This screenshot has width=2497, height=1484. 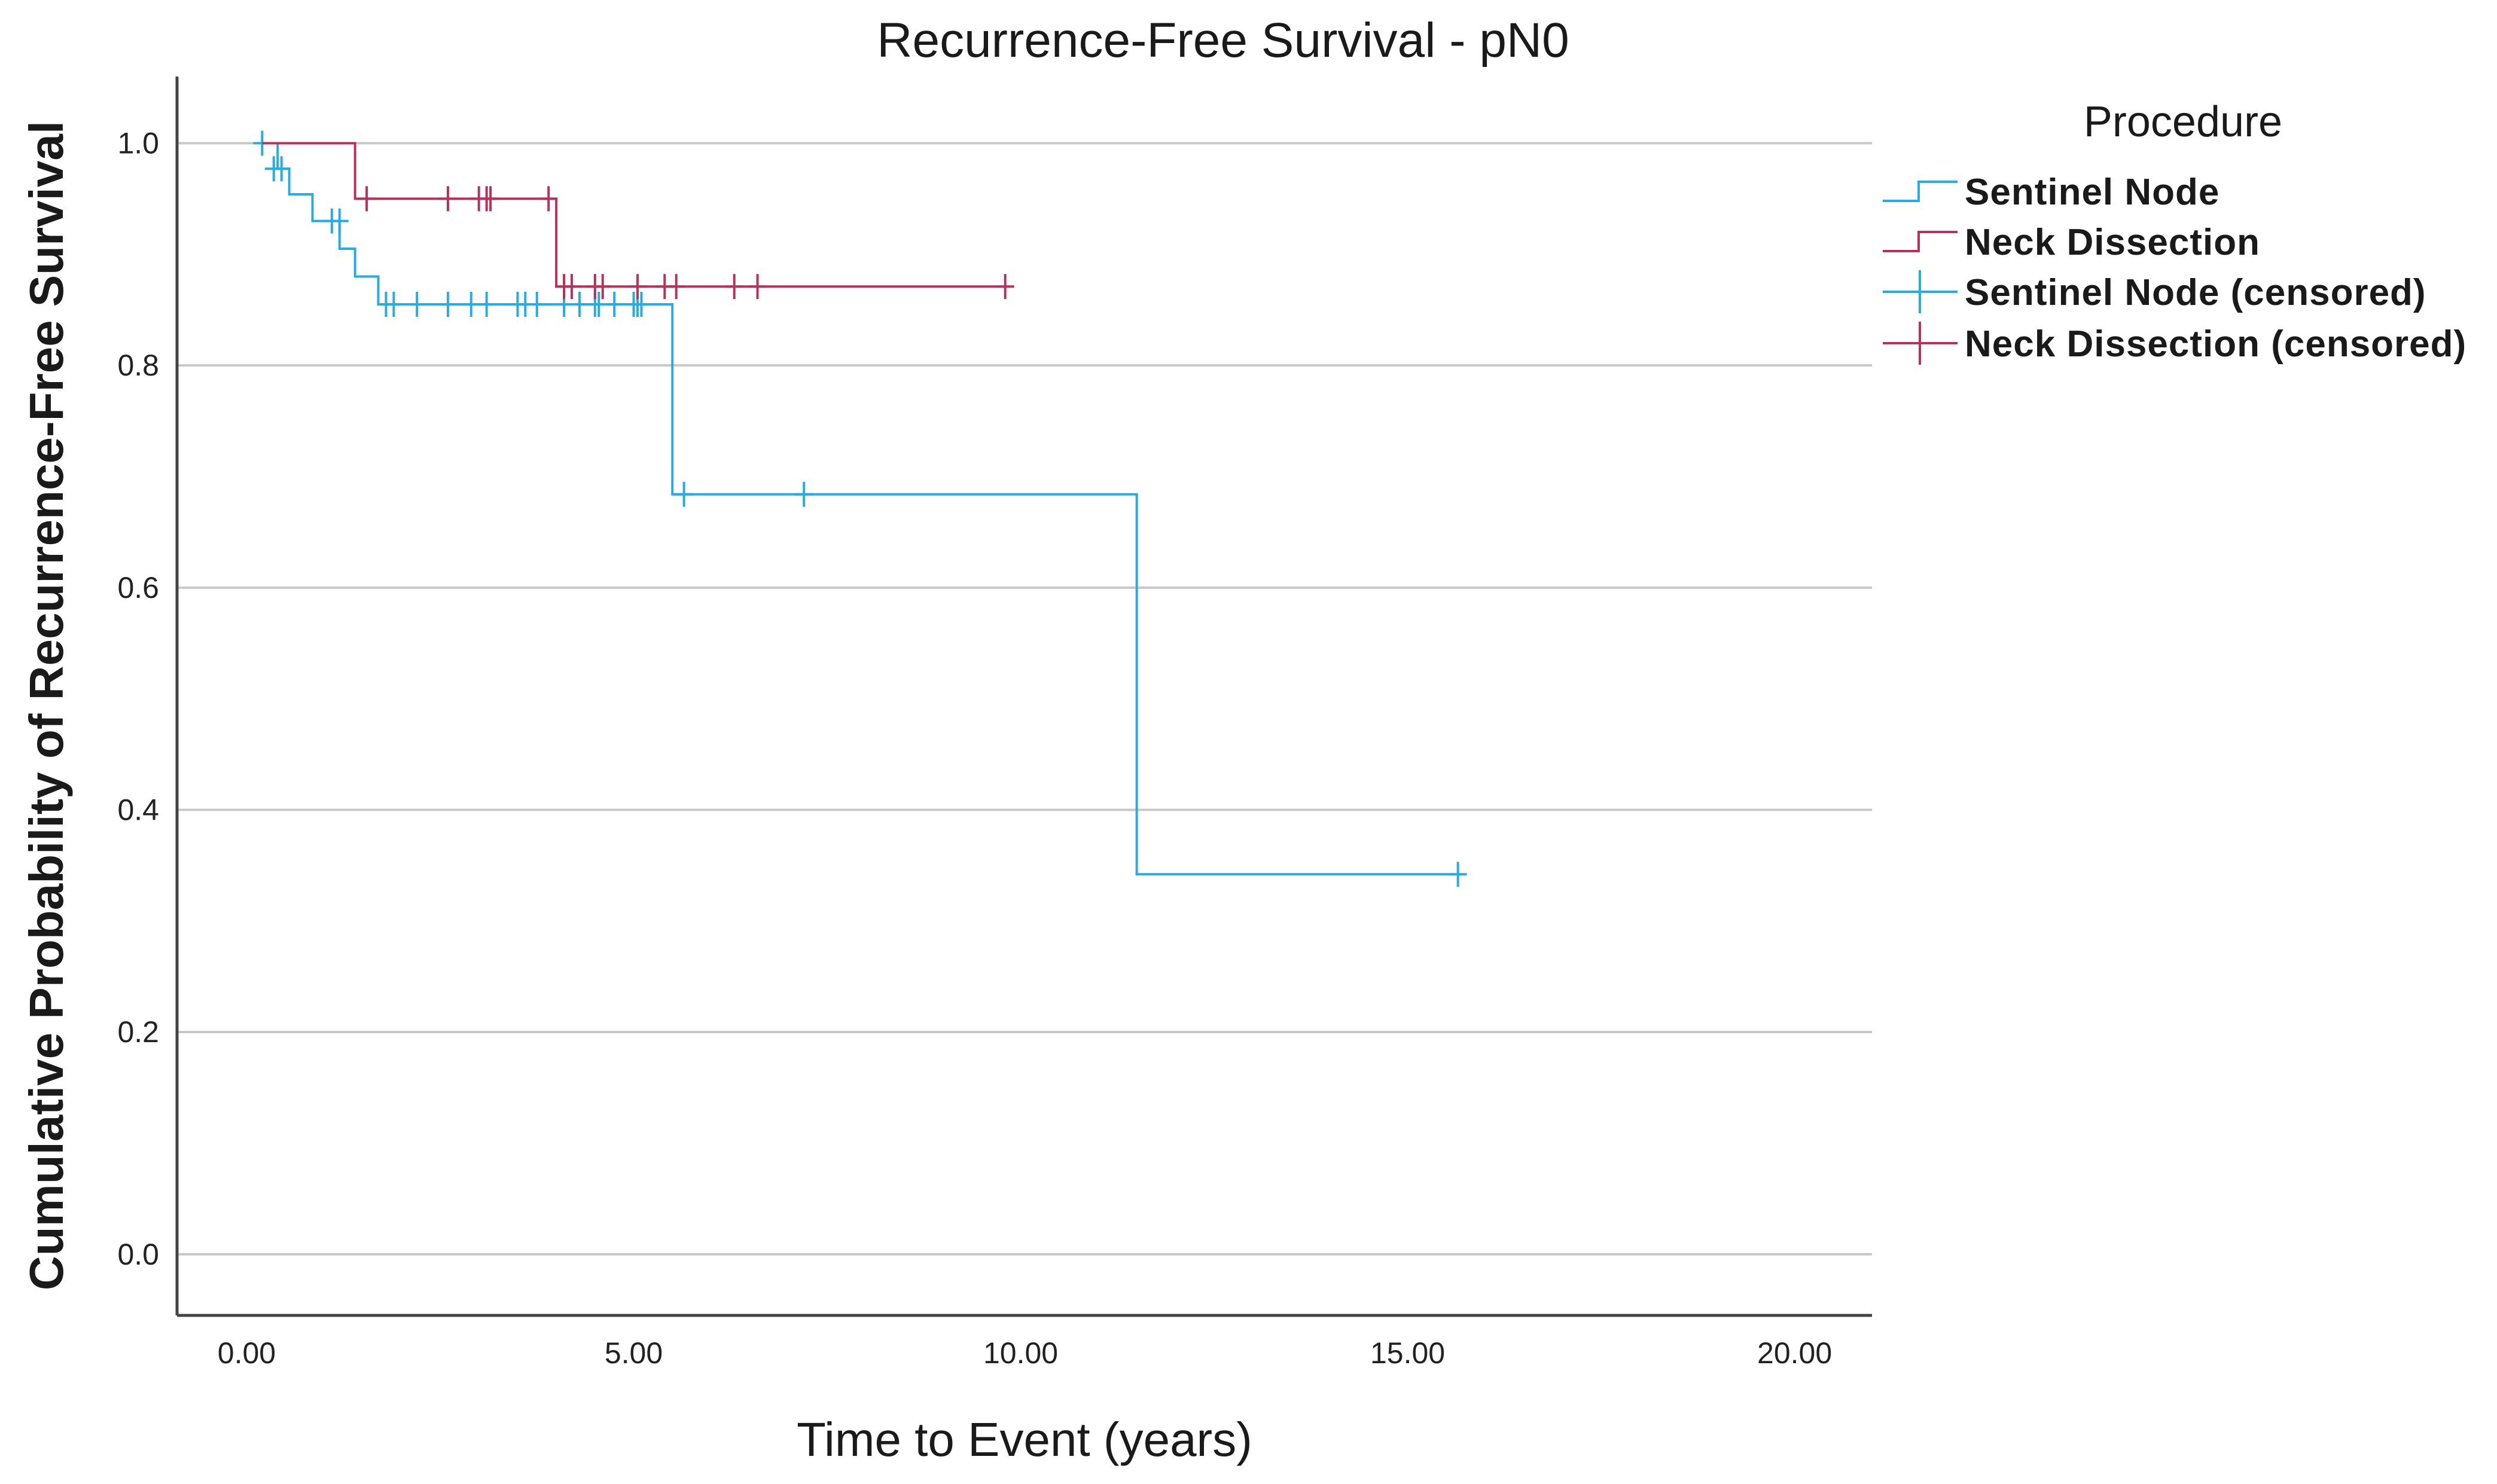 I want to click on x-tick-label: 5.00, so click(x=634, y=1353).